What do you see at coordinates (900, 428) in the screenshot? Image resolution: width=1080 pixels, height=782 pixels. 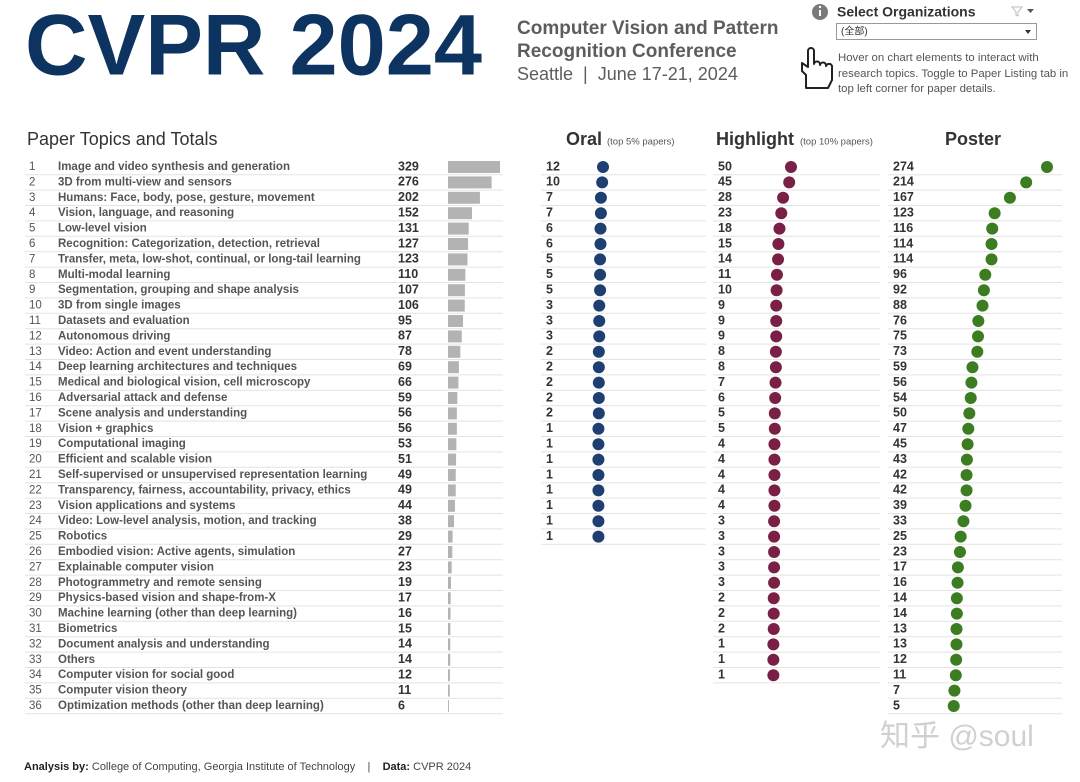 I see `count-label: 47` at bounding box center [900, 428].